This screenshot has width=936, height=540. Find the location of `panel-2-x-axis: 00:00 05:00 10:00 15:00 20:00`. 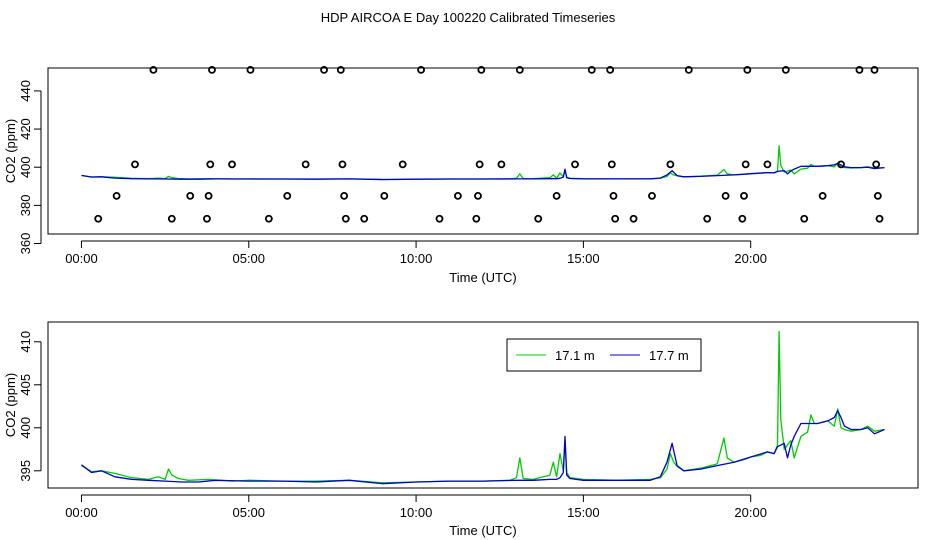

panel-2-x-axis: 00:00 05:00 10:00 15:00 20:00 is located at coordinates (416, 507).